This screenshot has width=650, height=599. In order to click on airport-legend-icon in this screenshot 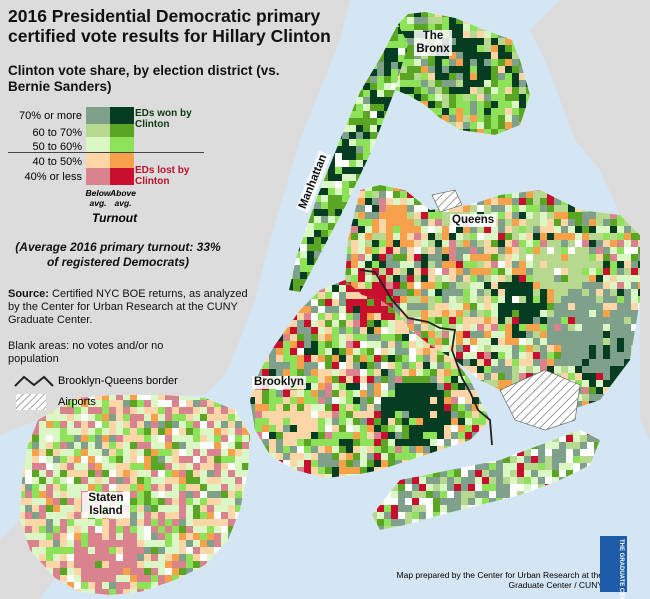, I will do `click(31, 402)`.